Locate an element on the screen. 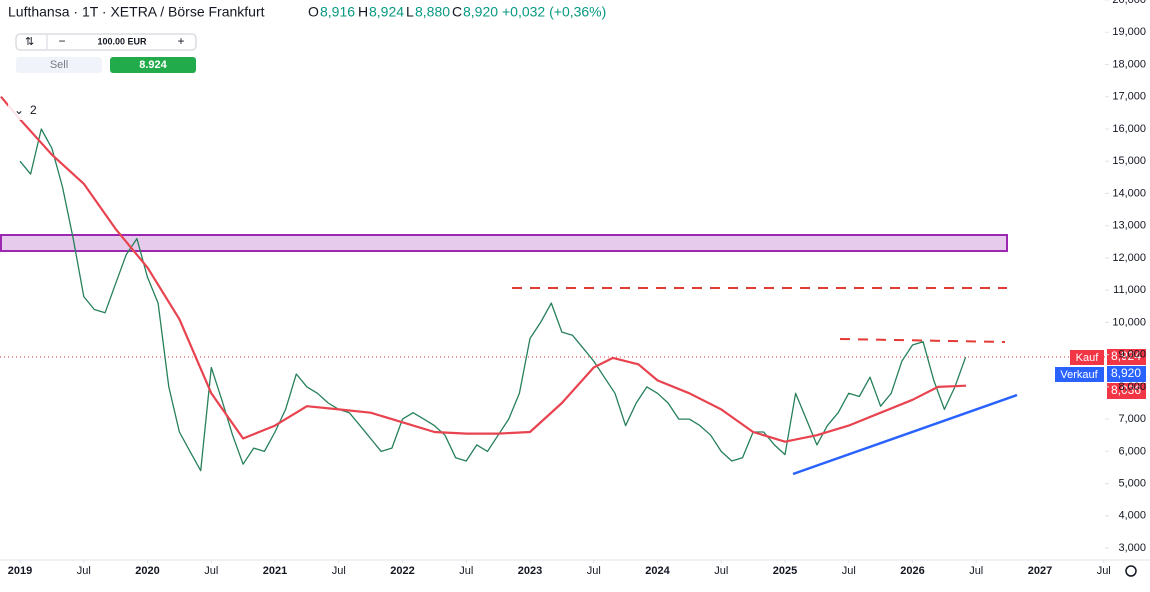 Image resolution: width=1150 pixels, height=592 pixels. buy-button is located at coordinates (153, 65).